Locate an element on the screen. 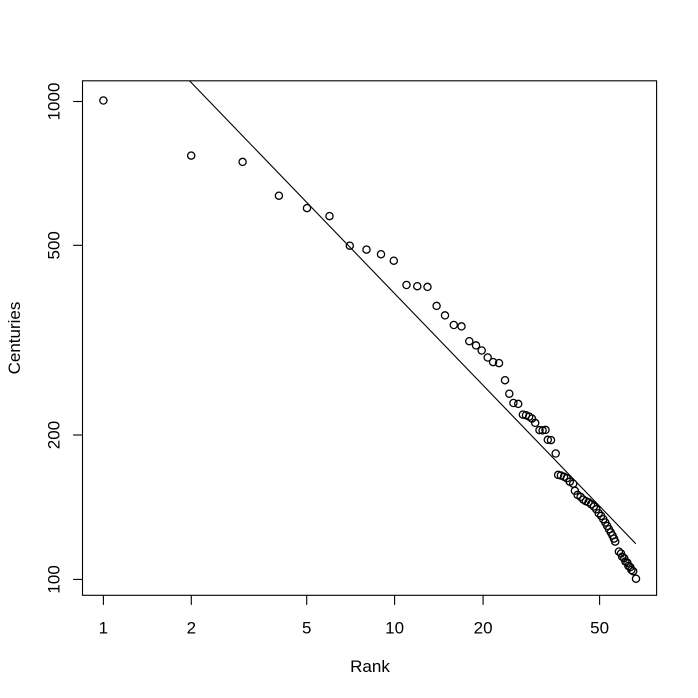  svg-text: 100 is located at coordinates (53, 579).